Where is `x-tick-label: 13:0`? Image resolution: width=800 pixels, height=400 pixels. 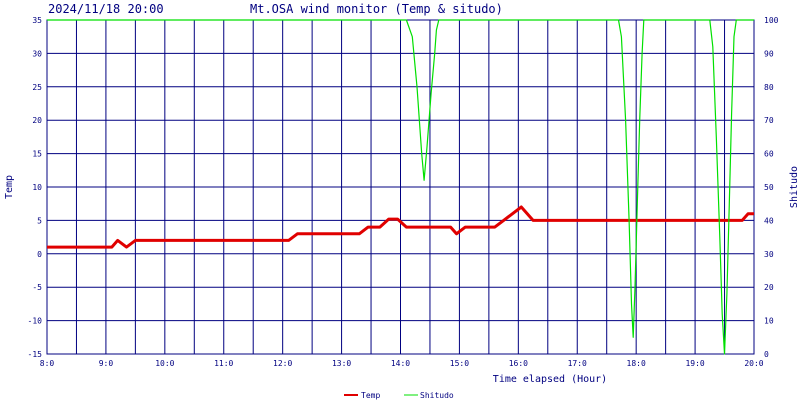
x-tick-label: 13:0 is located at coordinates (341, 363).